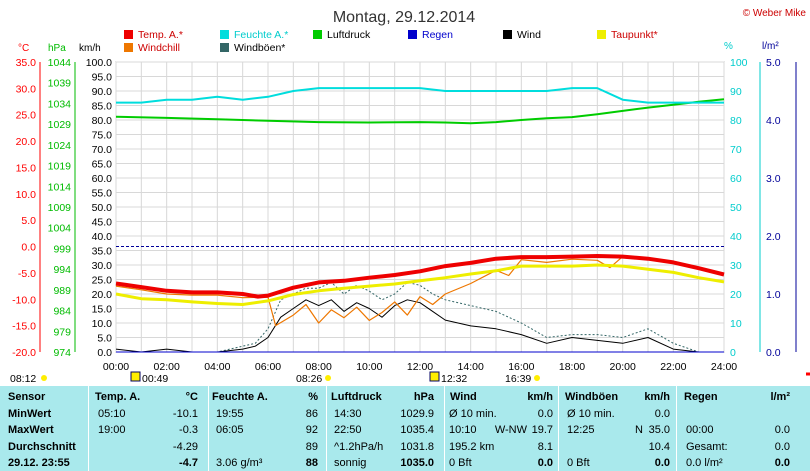 Image resolution: width=810 pixels, height=471 pixels. I want to click on tick-kmh: 5.0, so click(104, 339).